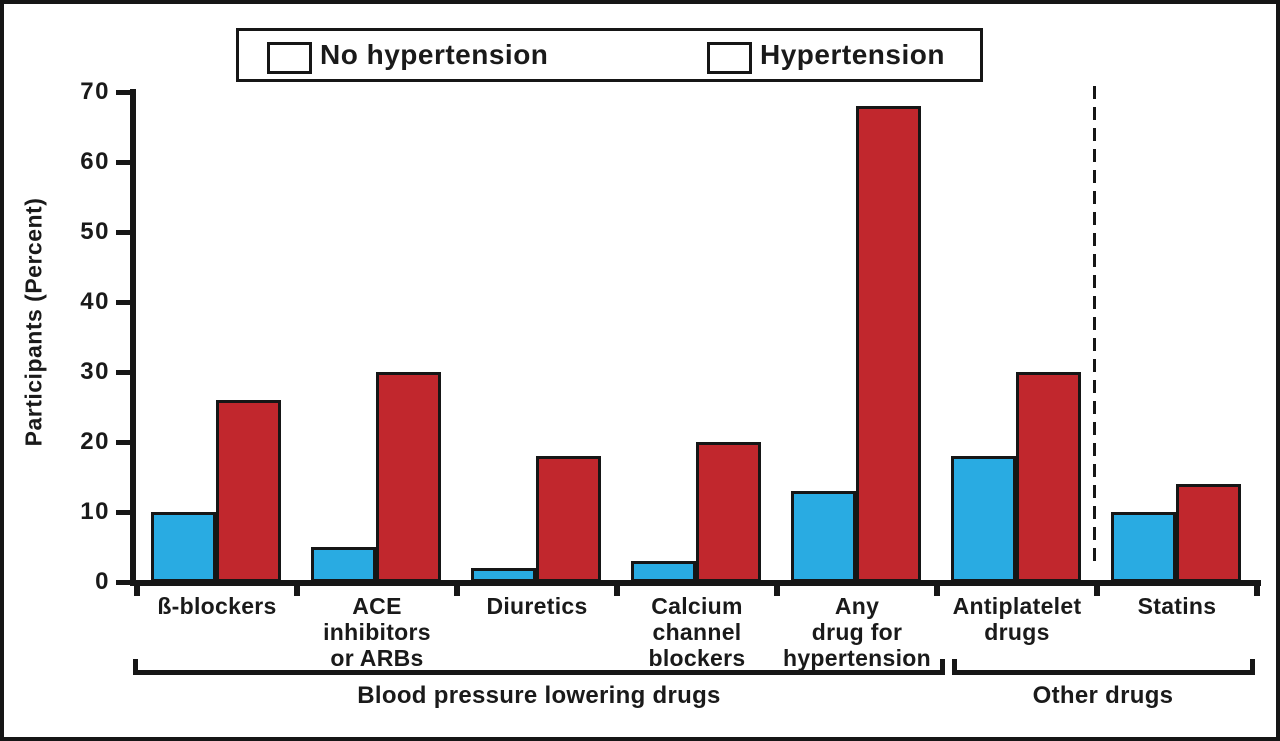 Image resolution: width=1280 pixels, height=741 pixels. Describe the element at coordinates (95, 371) in the screenshot. I see `y-axis-tick-label: 30` at that location.